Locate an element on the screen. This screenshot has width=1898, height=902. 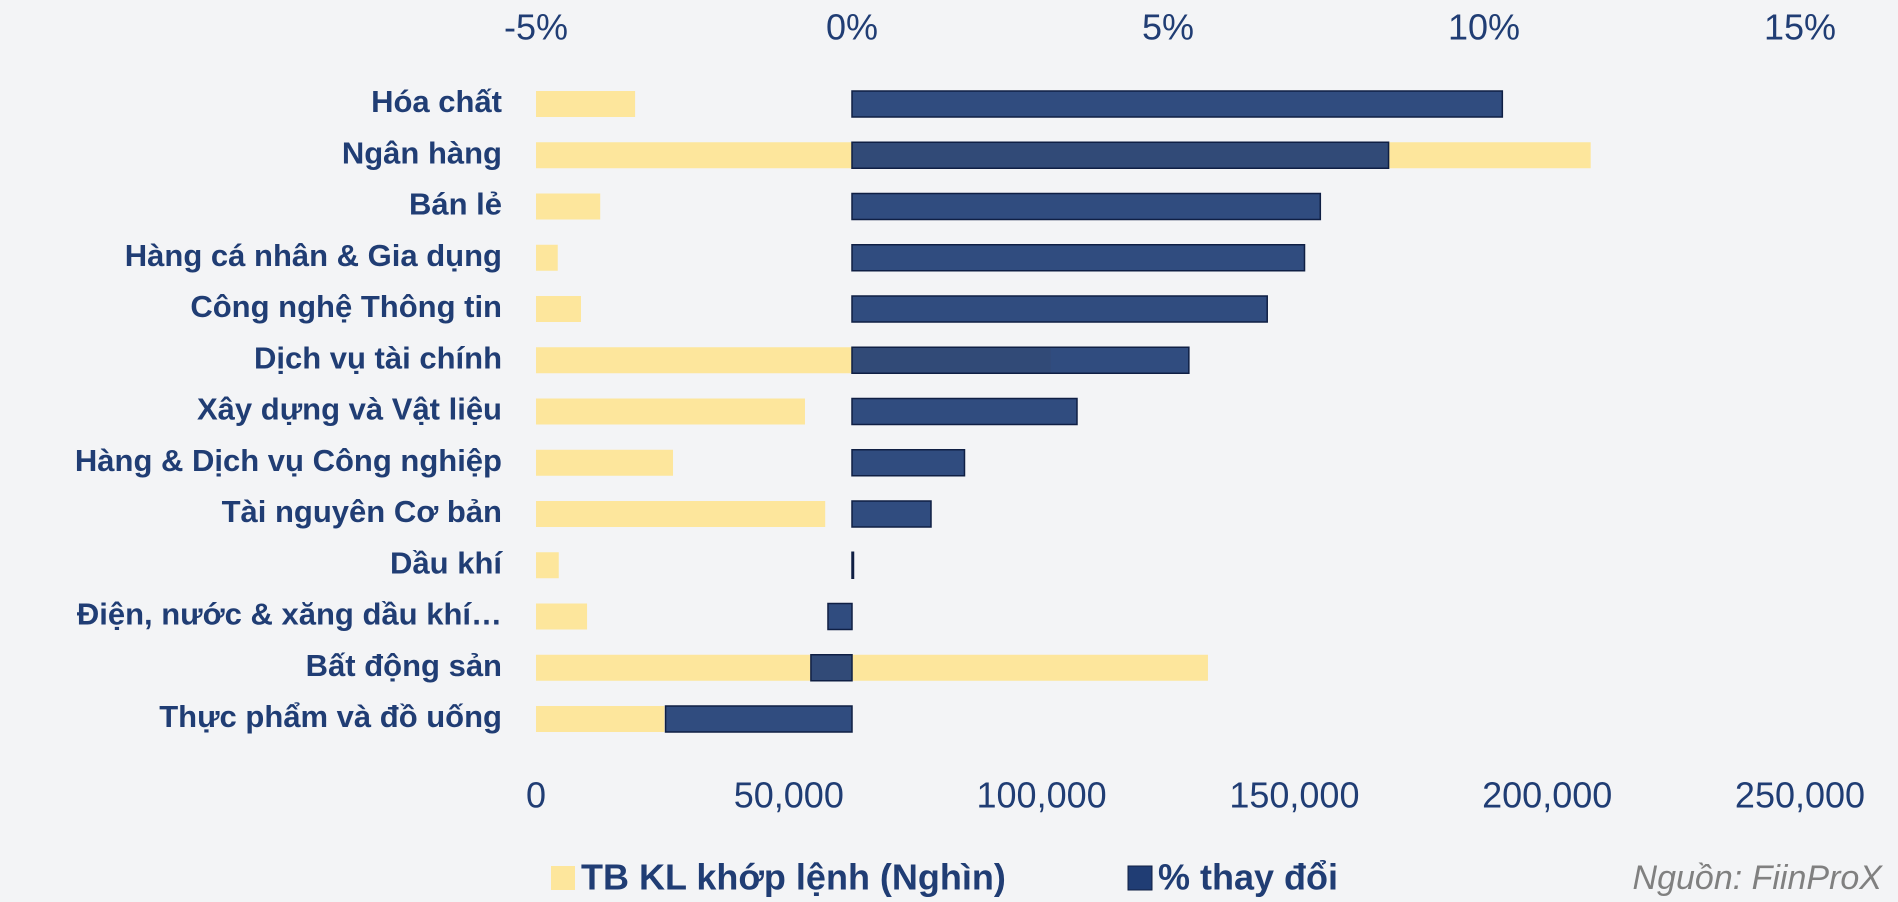
category-label: Dịch vụ tài chính is located at coordinates (378, 357).